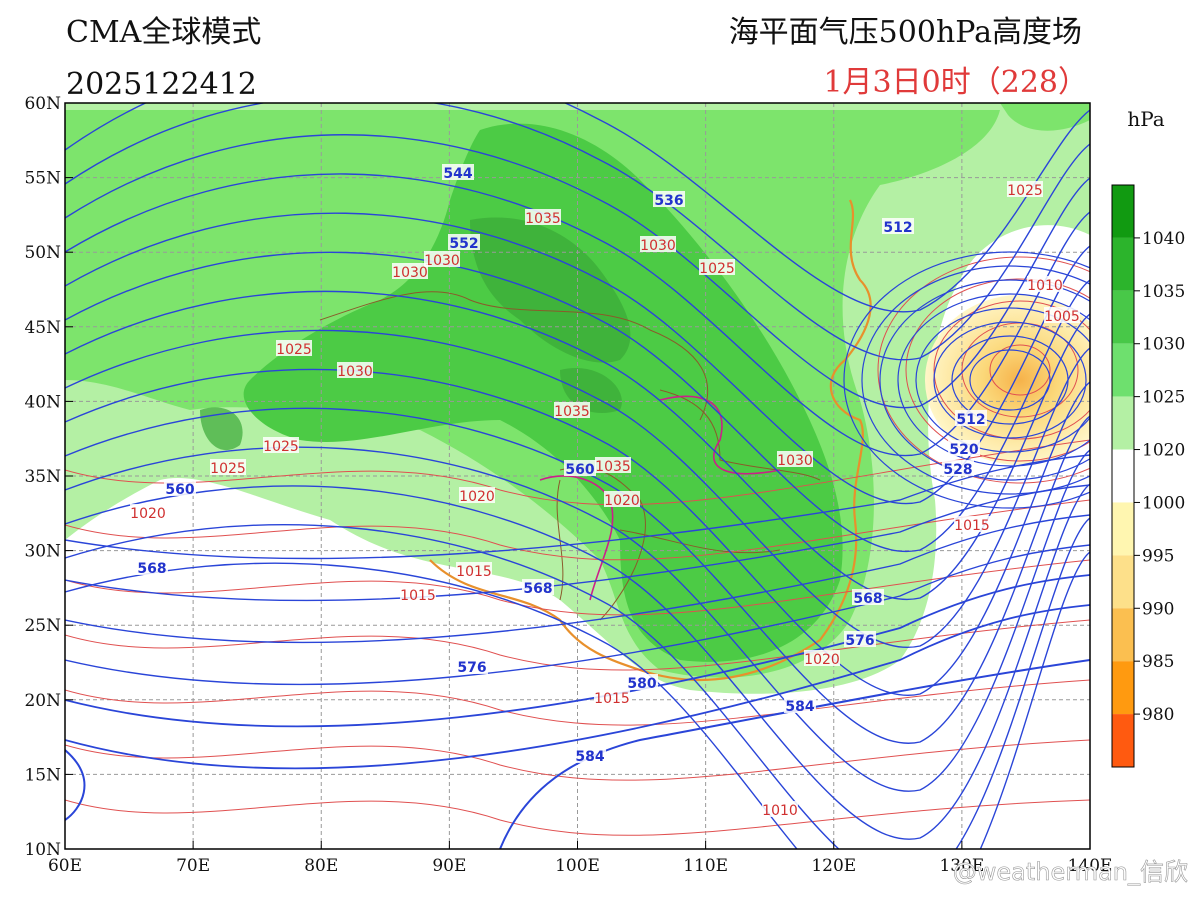 The width and height of the screenshot is (1200, 900). Describe the element at coordinates (65, 866) in the screenshot. I see `lon-label: 60E` at that location.